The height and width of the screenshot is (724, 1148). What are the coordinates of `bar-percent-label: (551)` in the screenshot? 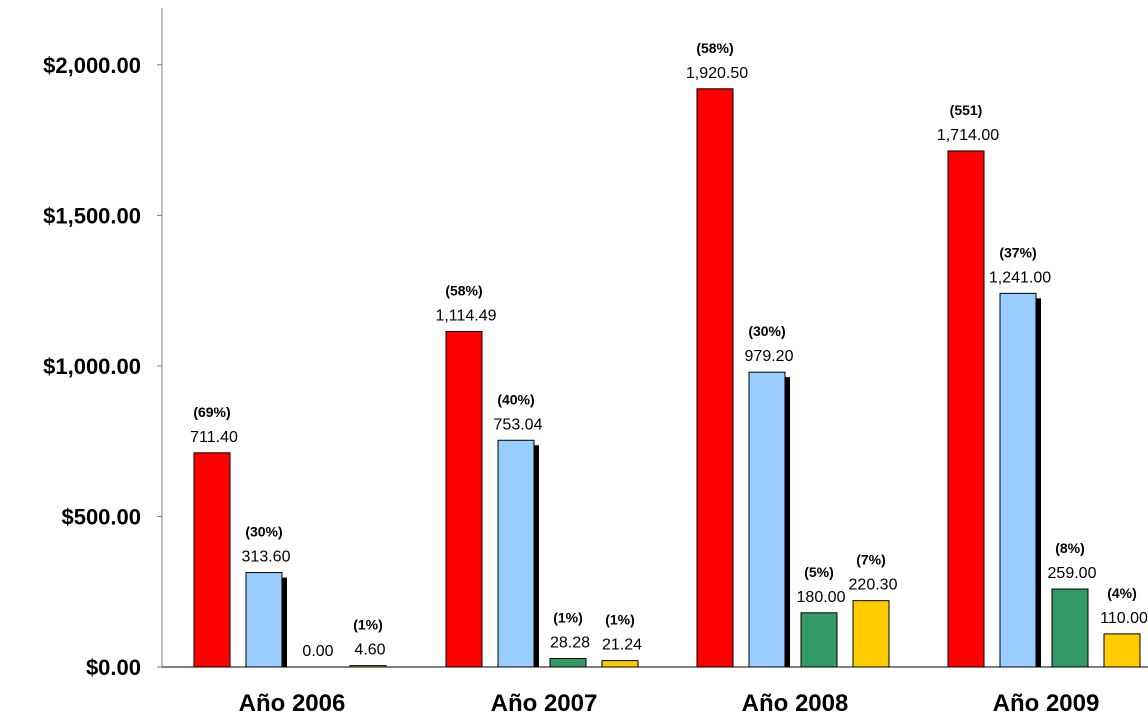 It's located at (966, 110).